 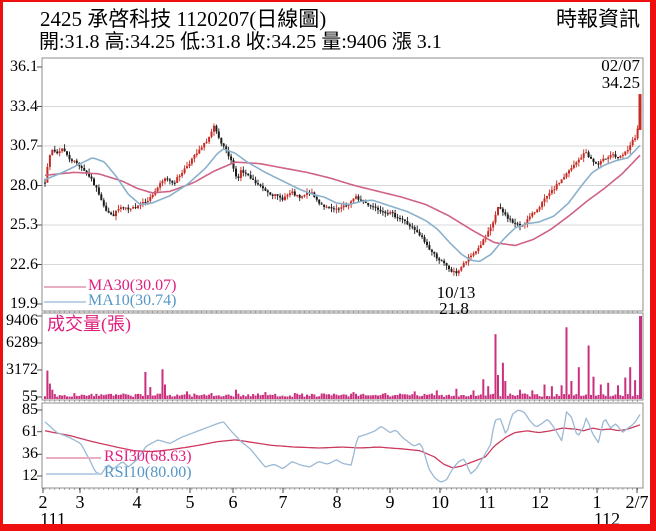 What do you see at coordinates (540, 502) in the screenshot?
I see `x-axis-month-label: 12` at bounding box center [540, 502].